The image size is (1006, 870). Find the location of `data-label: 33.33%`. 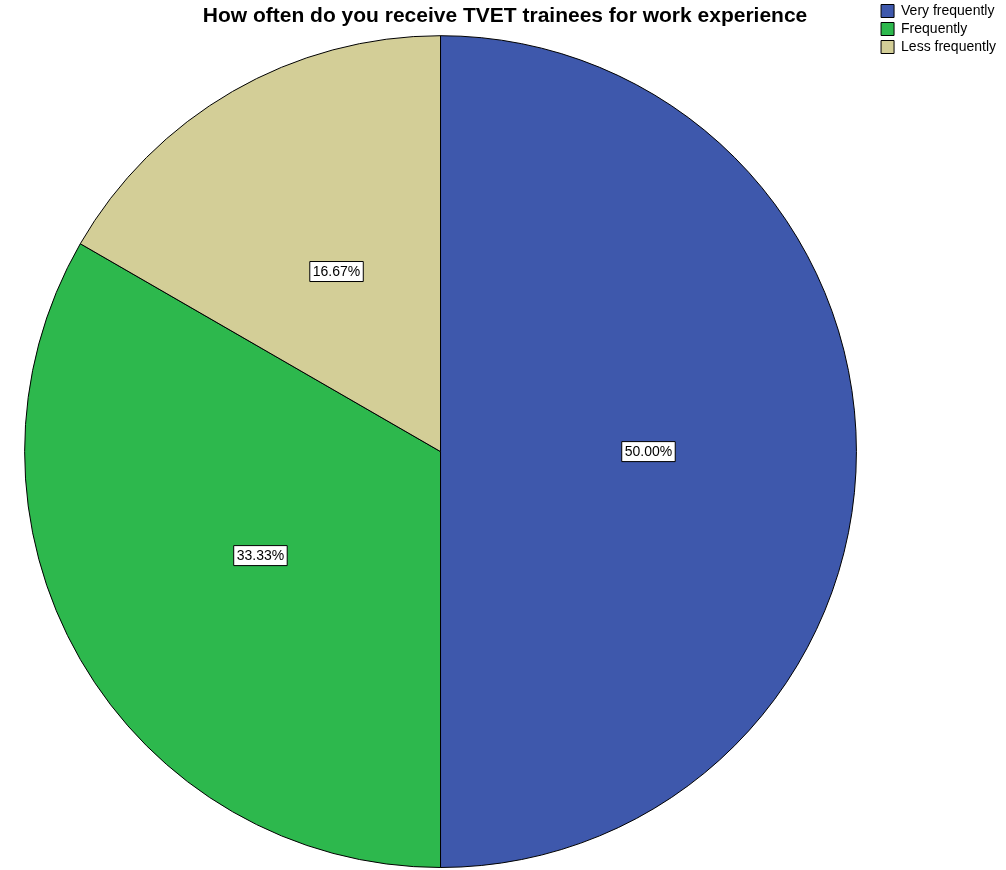

data-label: 33.33% is located at coordinates (260, 555).